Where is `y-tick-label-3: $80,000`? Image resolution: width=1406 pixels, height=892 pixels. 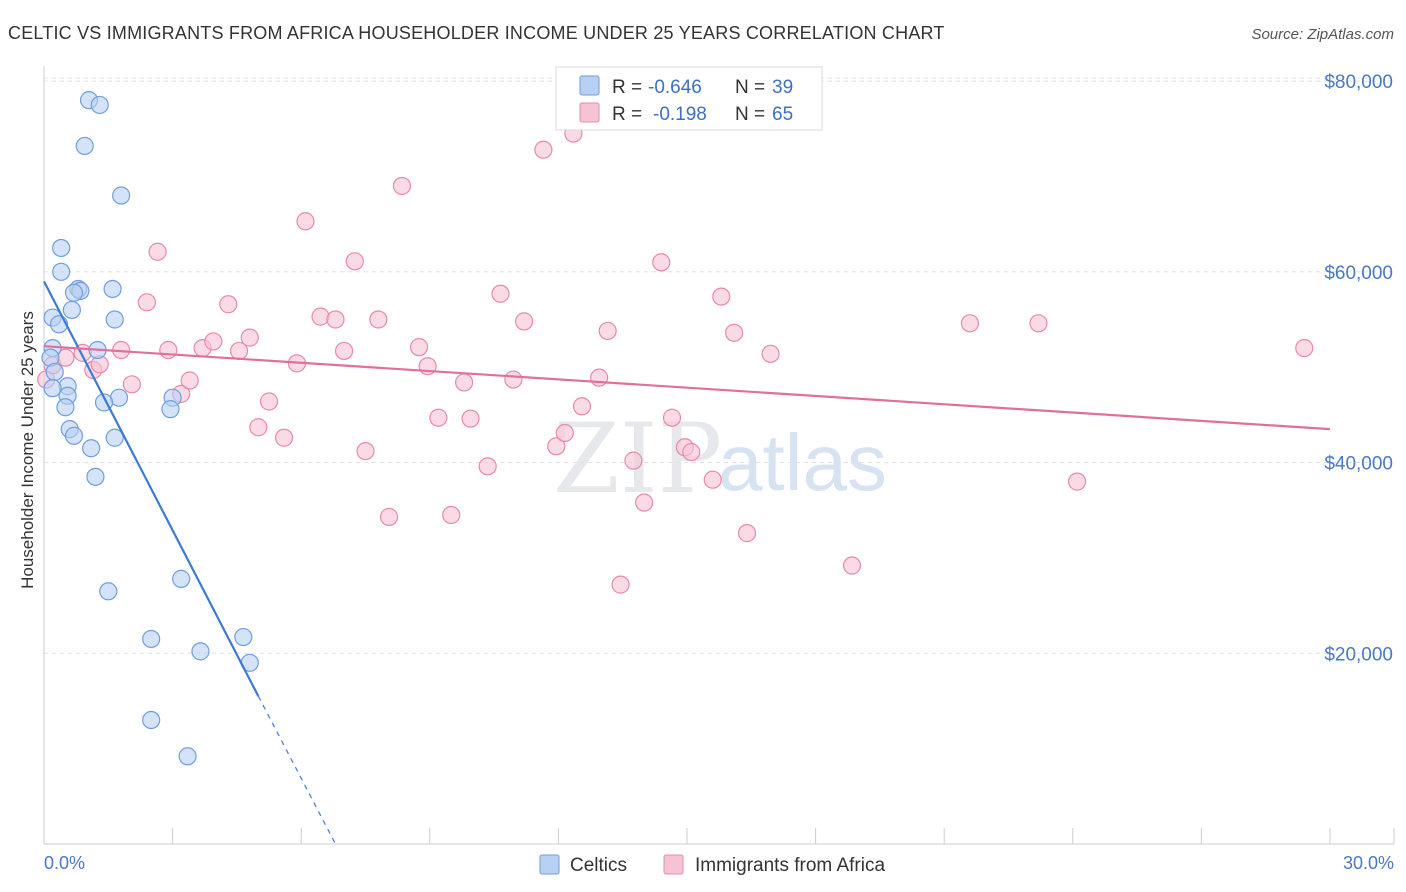
y-tick-label-3: $80,000 is located at coordinates (1358, 82).